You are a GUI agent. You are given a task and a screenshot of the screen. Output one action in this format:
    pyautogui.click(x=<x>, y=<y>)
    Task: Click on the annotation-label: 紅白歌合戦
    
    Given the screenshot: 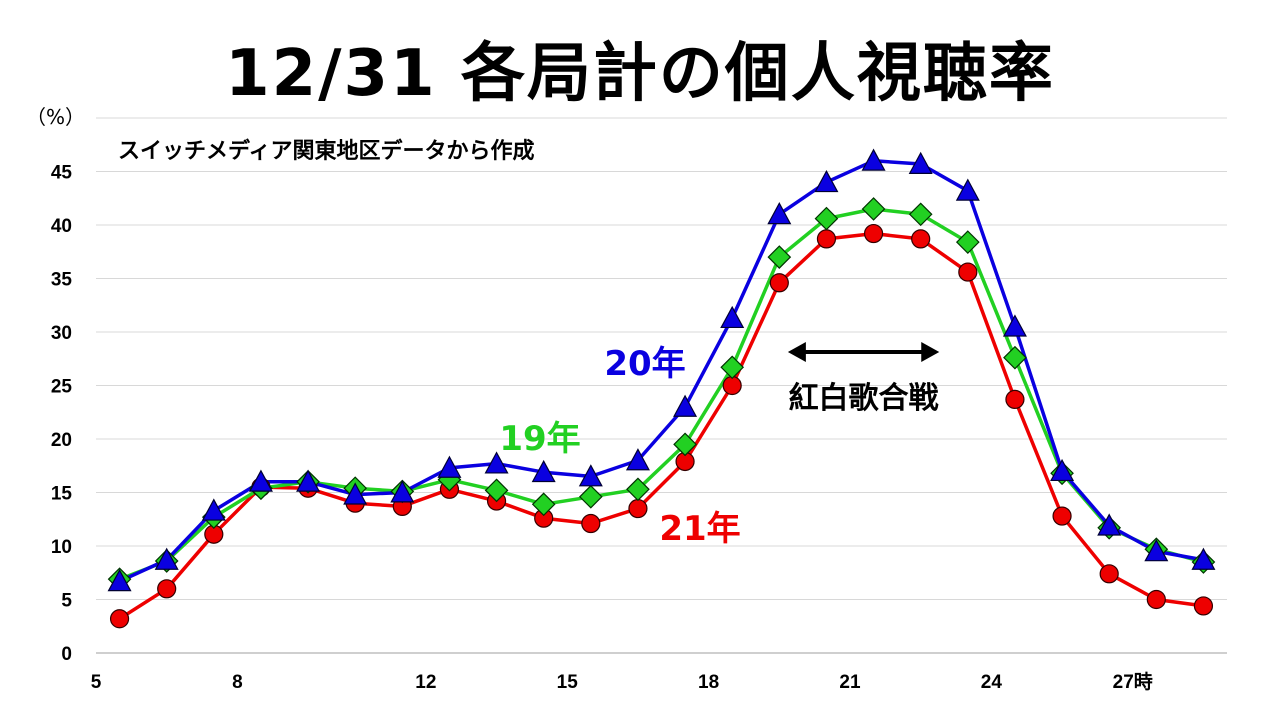 What is the action you would take?
    pyautogui.click(x=864, y=398)
    